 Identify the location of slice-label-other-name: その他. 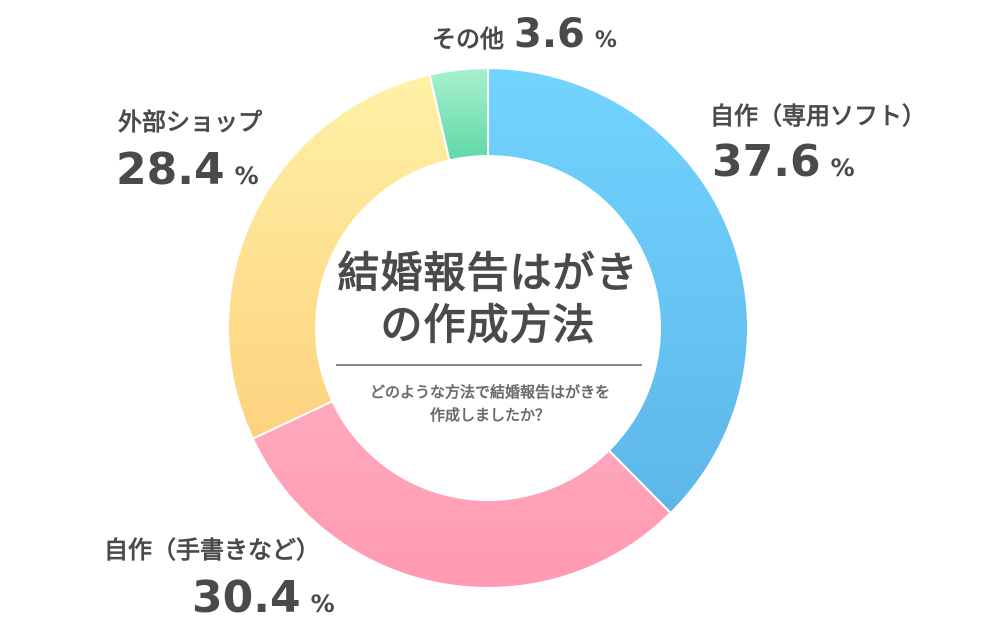
(468, 39).